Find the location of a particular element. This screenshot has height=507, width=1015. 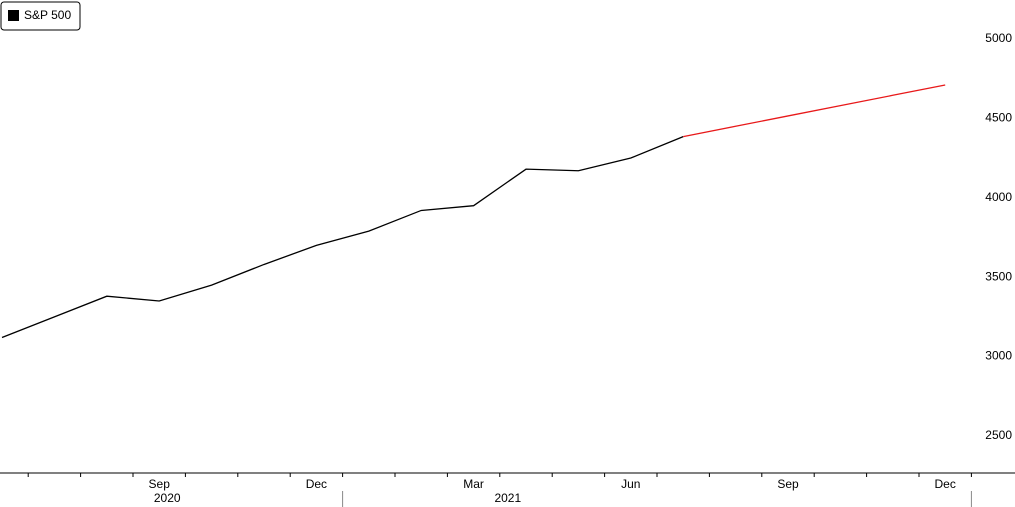

y-tick-label: 4500 is located at coordinates (998, 118).